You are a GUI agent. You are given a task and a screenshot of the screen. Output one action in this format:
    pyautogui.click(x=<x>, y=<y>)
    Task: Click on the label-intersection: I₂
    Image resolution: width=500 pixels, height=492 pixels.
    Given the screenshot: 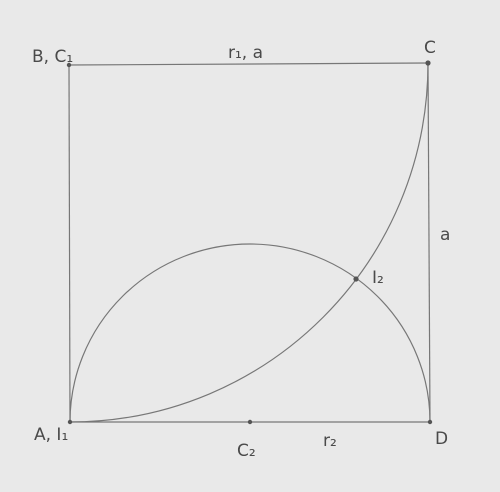 What is the action you would take?
    pyautogui.click(x=378, y=278)
    